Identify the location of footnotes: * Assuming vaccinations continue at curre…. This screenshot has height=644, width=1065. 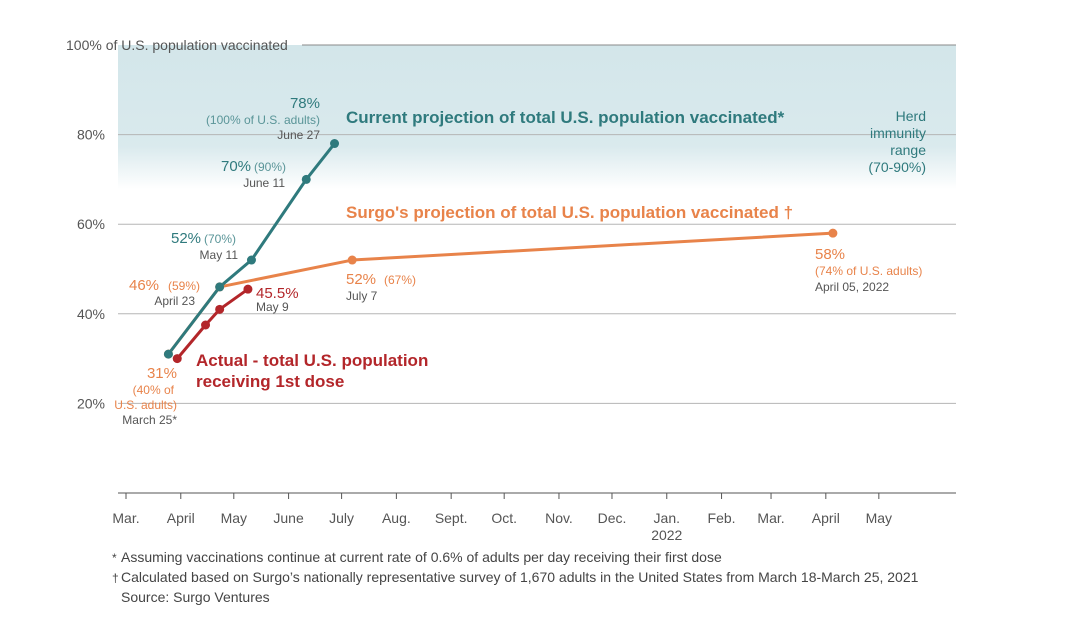
(515, 577).